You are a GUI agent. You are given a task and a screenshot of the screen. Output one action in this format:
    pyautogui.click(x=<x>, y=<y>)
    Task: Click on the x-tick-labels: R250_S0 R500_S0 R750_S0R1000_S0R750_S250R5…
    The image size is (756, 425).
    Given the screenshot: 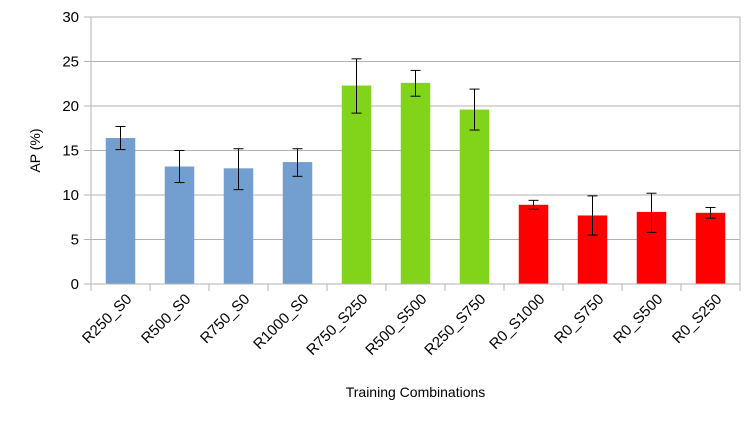 What is the action you would take?
    pyautogui.click(x=402, y=325)
    